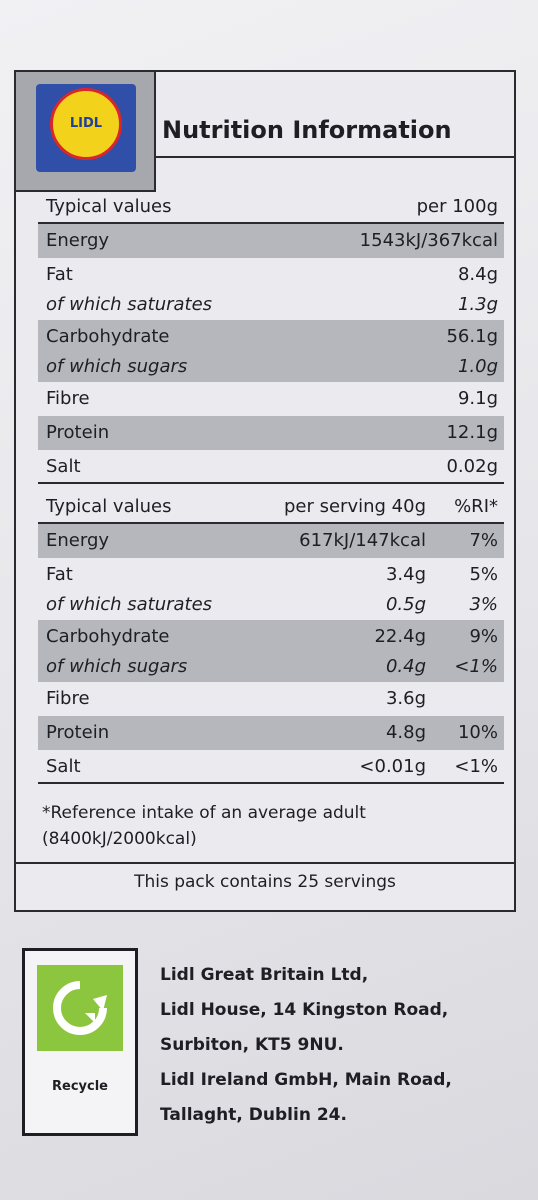 The image size is (538, 1200). I want to click on value-per-100g: 9.1g, so click(477, 398).